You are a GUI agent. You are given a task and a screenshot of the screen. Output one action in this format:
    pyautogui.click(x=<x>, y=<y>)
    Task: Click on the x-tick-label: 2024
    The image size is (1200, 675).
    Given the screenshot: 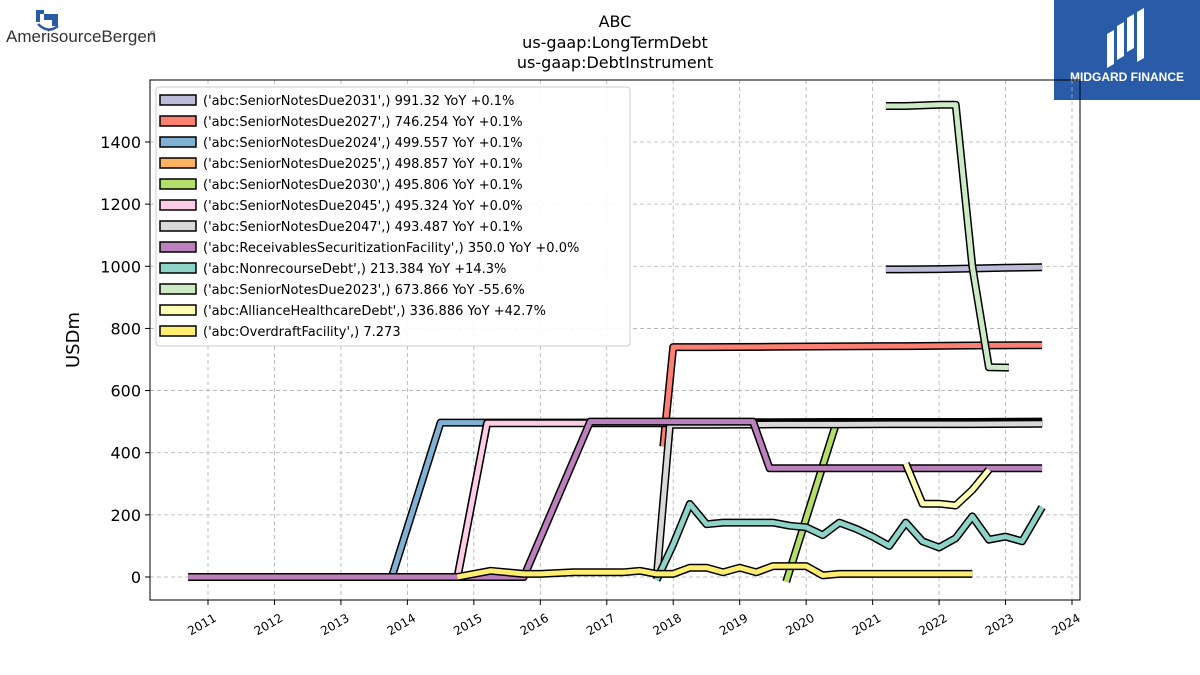 What is the action you would take?
    pyautogui.click(x=1065, y=624)
    